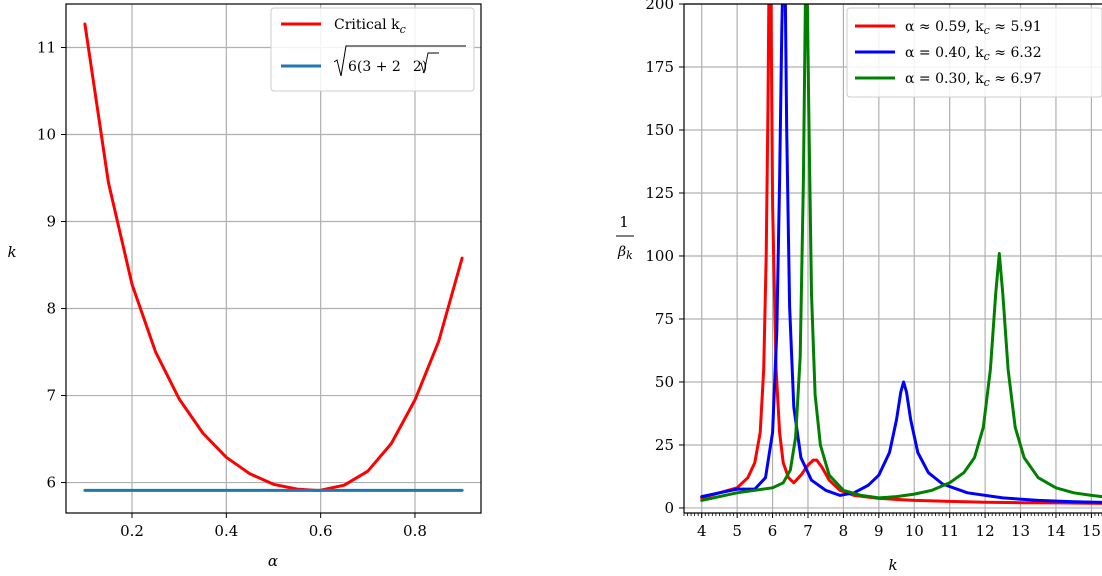 The height and width of the screenshot is (576, 1102). I want to click on left-x-ticks: 0.2 0.4 0.6 0.8, so click(273, 526).